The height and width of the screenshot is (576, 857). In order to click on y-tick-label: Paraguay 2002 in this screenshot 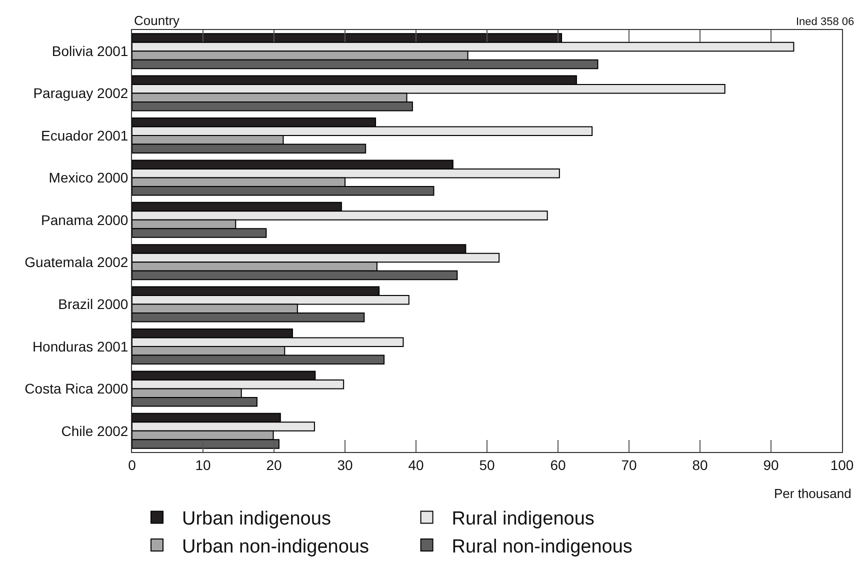, I will do `click(80, 93)`.